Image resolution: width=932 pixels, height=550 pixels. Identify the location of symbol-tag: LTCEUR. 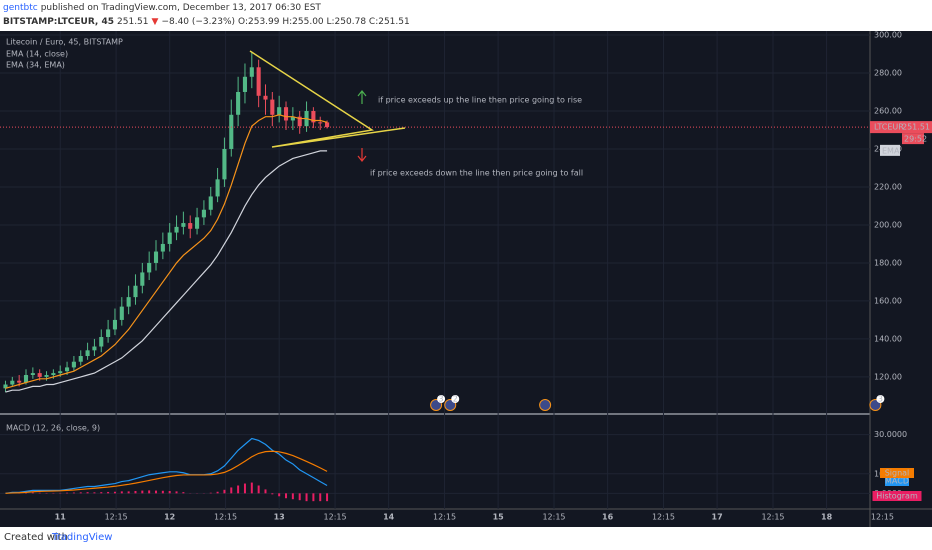
(889, 127).